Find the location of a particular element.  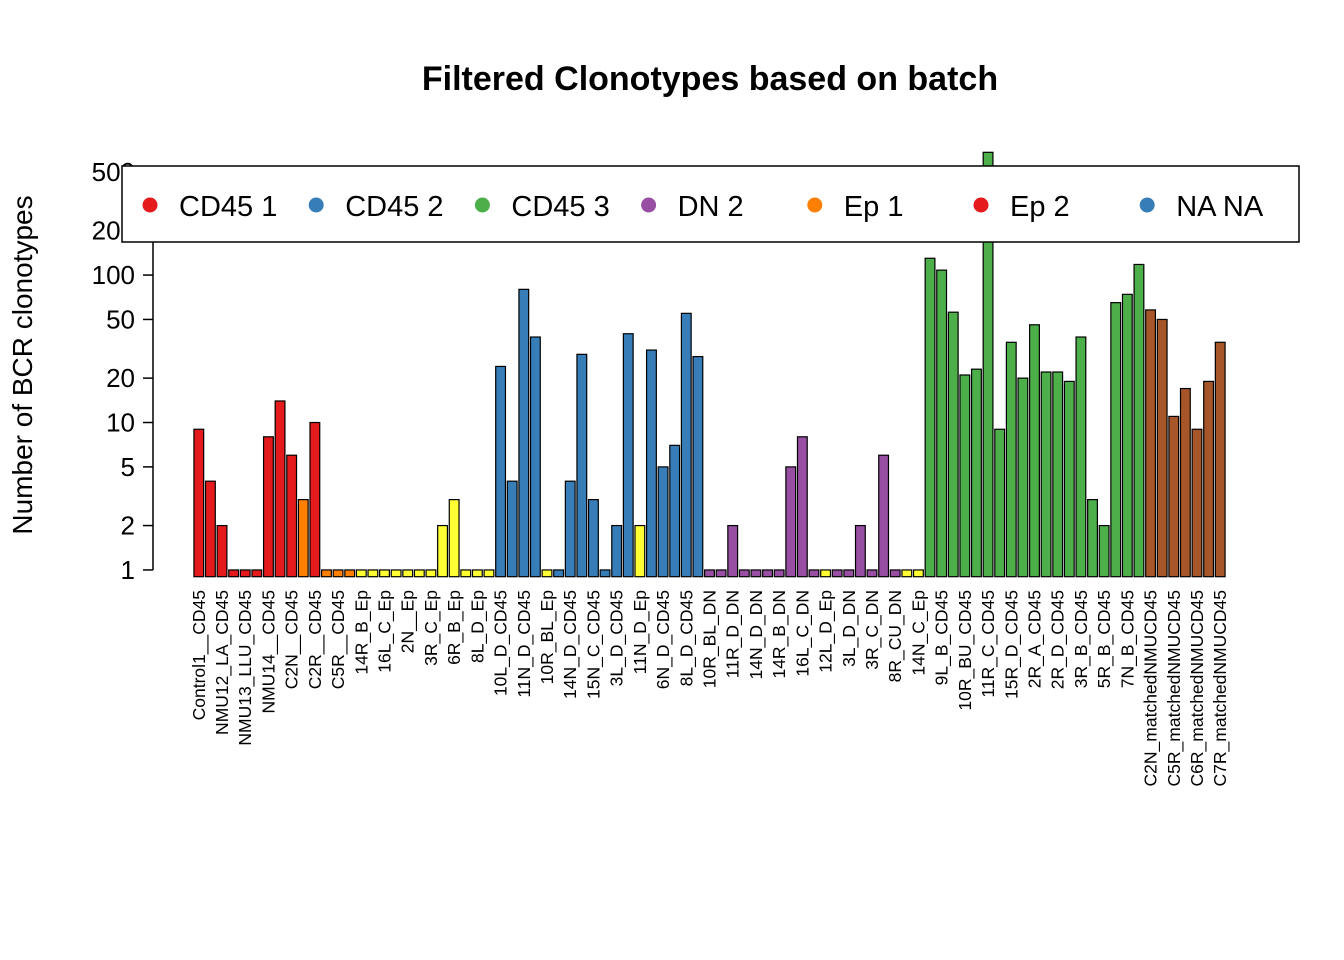

legend-label: Ep 1 is located at coordinates (874, 207).